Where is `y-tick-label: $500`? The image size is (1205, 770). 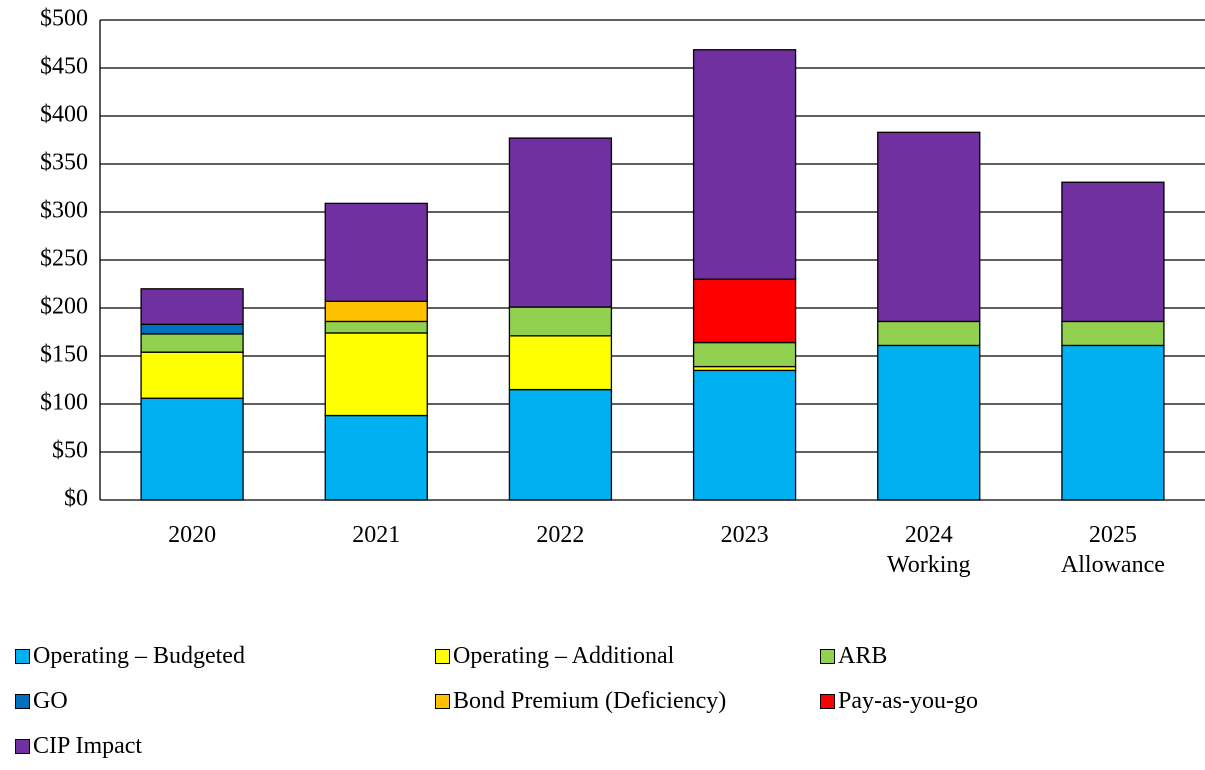 y-tick-label: $500 is located at coordinates (64, 19).